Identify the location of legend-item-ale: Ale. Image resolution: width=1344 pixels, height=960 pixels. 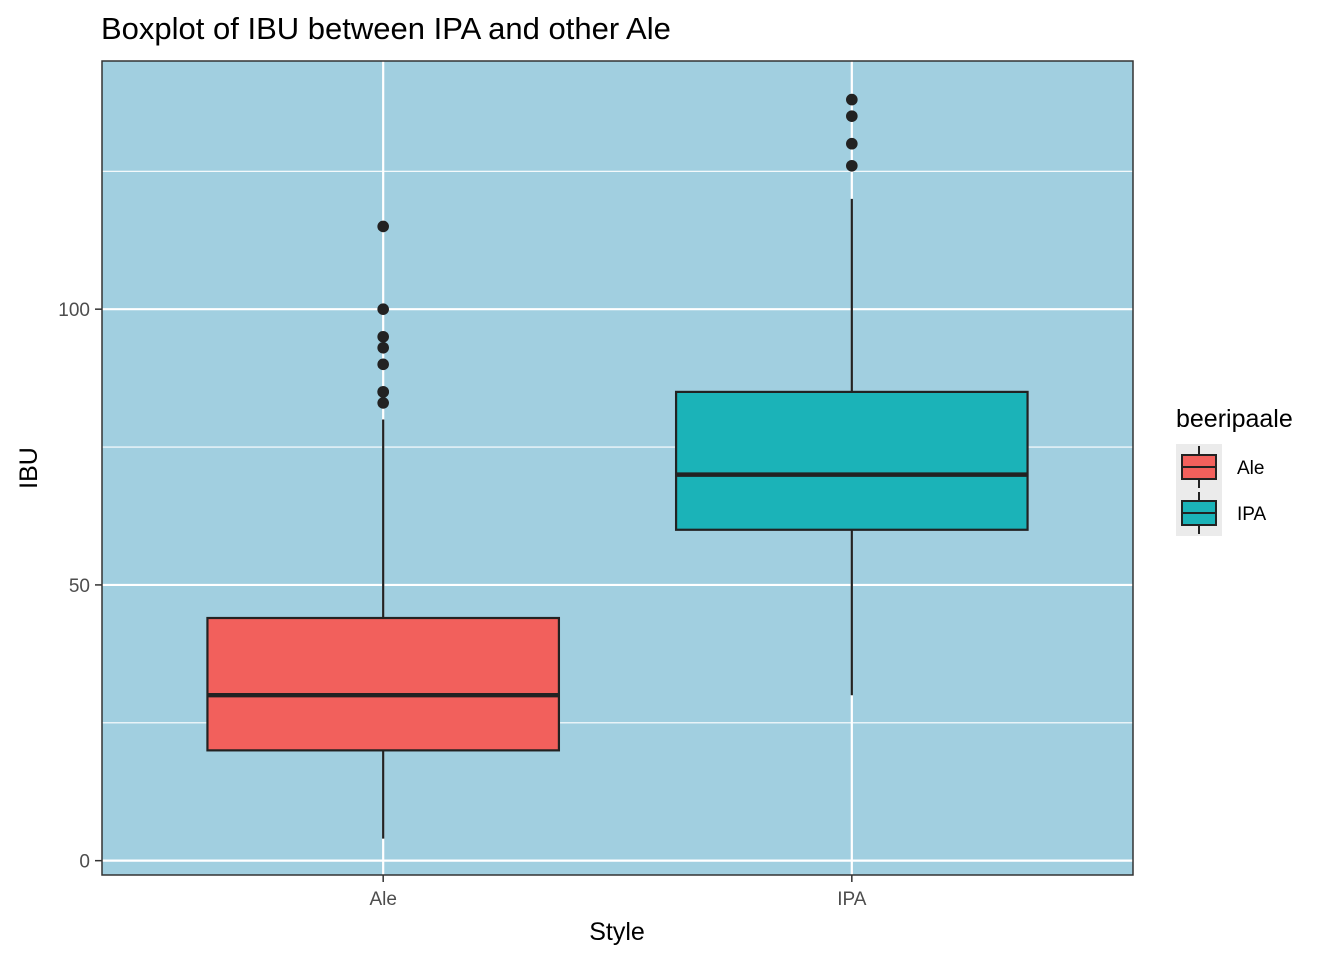
(1220, 467).